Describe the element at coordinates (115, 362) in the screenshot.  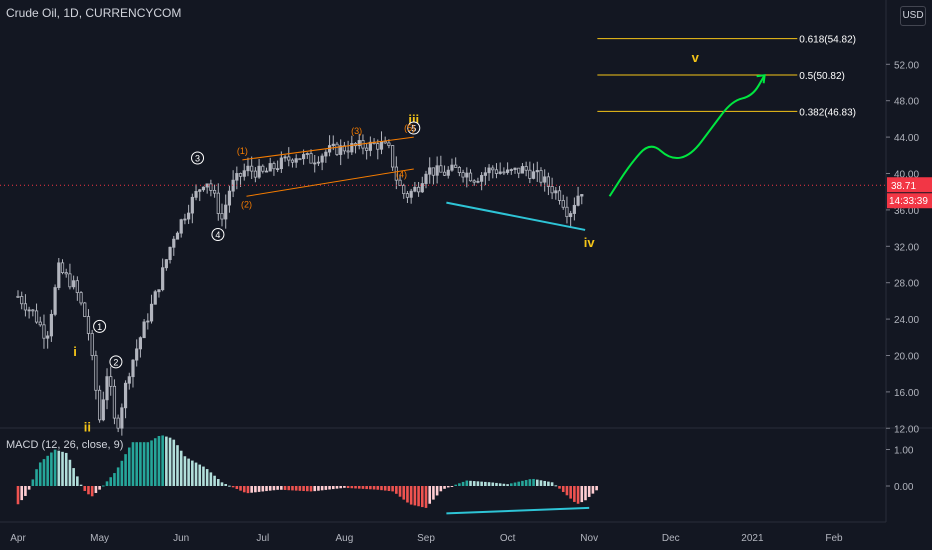
I see `wave-label: 2` at that location.